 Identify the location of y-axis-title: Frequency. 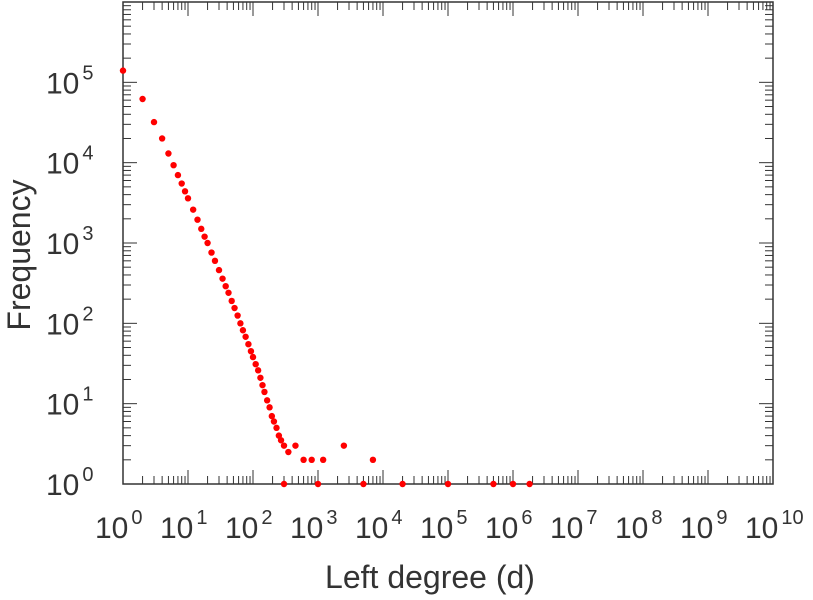
(19, 254).